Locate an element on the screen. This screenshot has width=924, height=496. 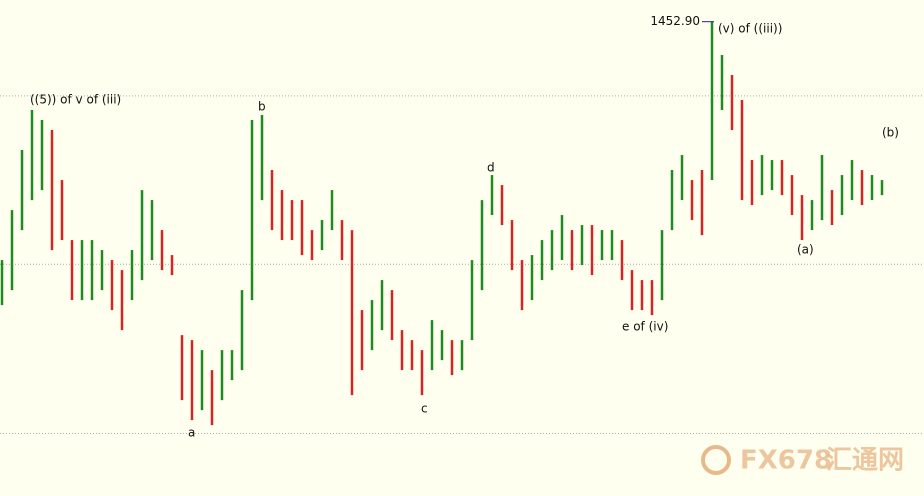
annotation: ((5)) of v of (iii) is located at coordinates (75, 100).